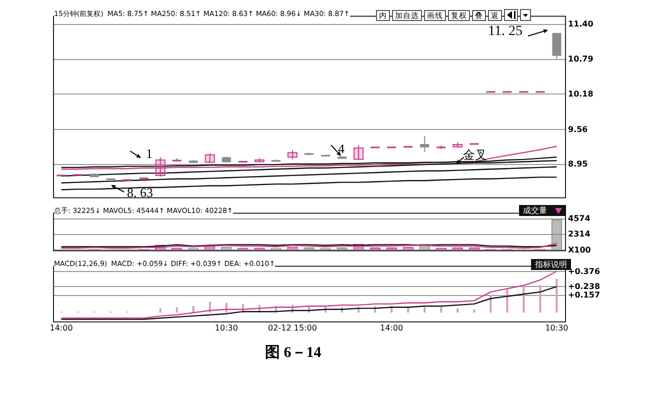 The width and height of the screenshot is (653, 396). What do you see at coordinates (293, 353) in the screenshot?
I see `caption: 图 6－14` at bounding box center [293, 353].